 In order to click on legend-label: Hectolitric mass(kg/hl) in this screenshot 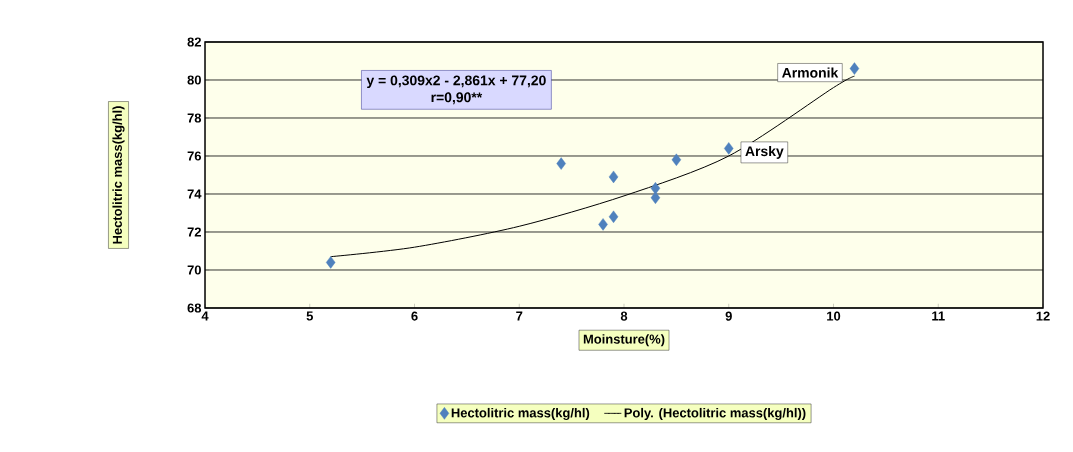, I will do `click(520, 414)`.